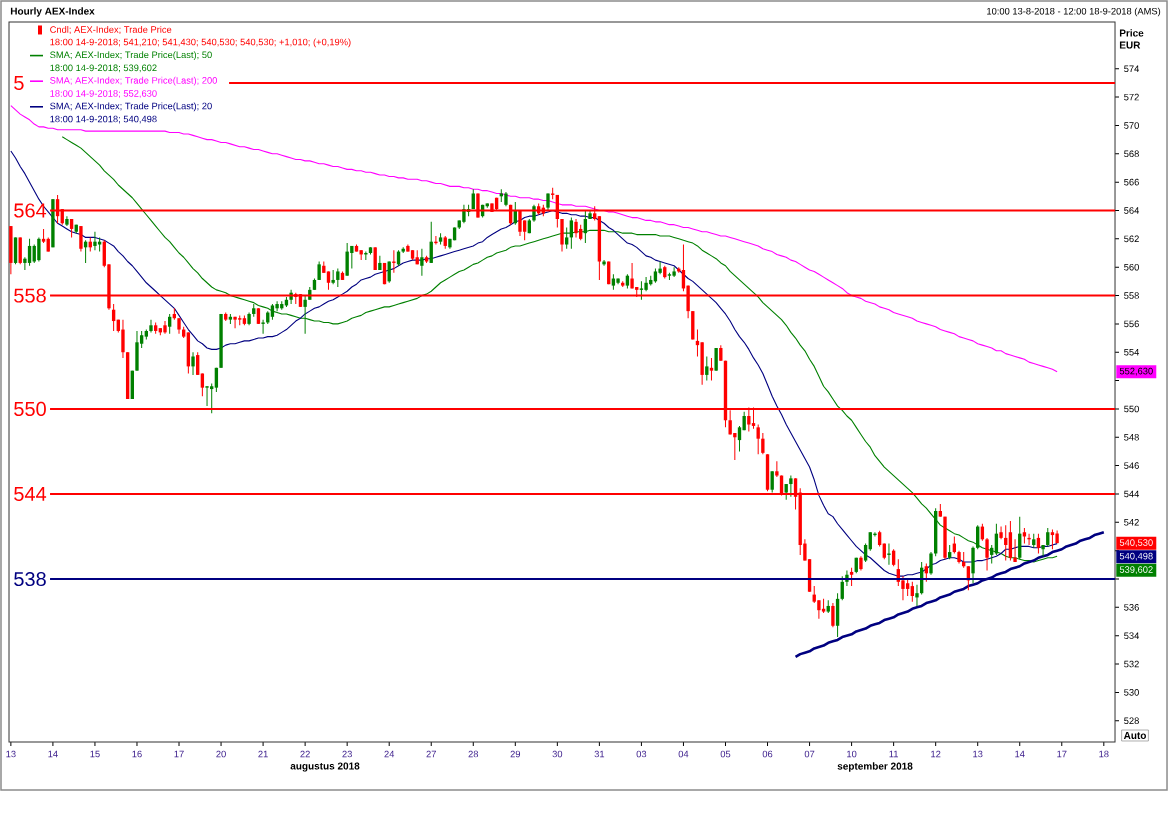 The height and width of the screenshot is (831, 1169). I want to click on x-tick-label: 17, so click(1062, 754).